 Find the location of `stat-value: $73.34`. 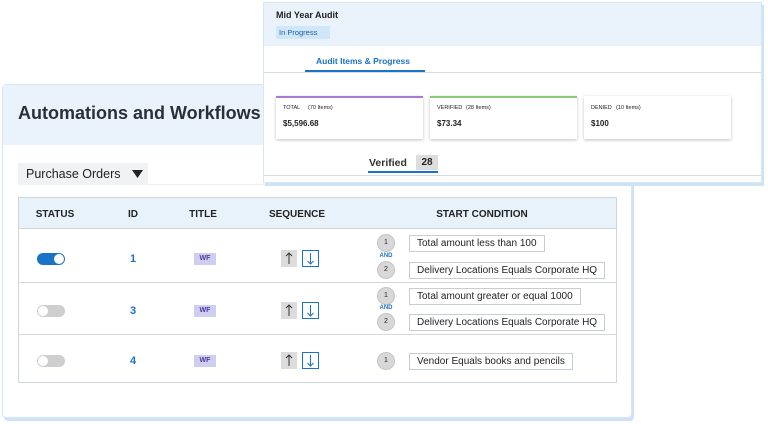

stat-value: $73.34 is located at coordinates (449, 123).